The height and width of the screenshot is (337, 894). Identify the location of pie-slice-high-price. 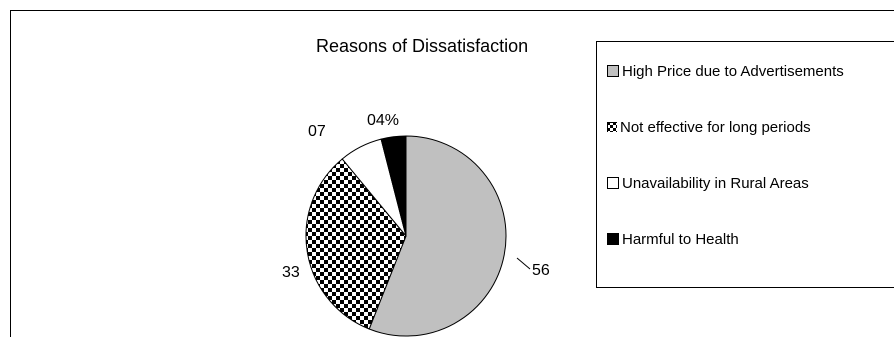
(437, 236).